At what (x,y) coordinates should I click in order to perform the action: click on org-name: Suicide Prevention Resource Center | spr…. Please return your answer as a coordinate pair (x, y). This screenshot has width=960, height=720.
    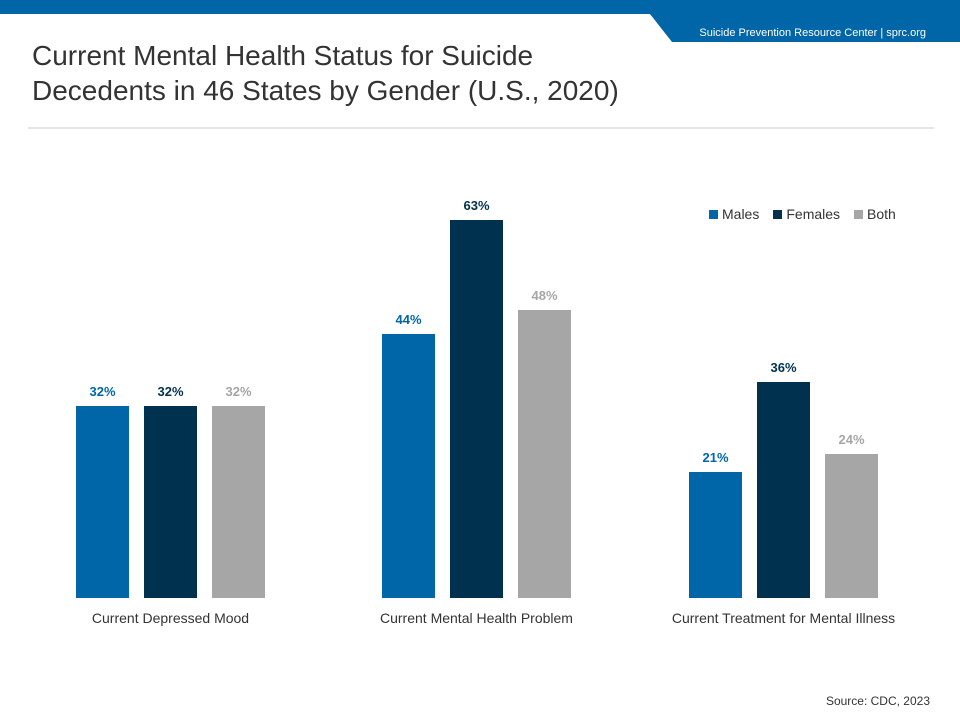
    Looking at the image, I should click on (812, 33).